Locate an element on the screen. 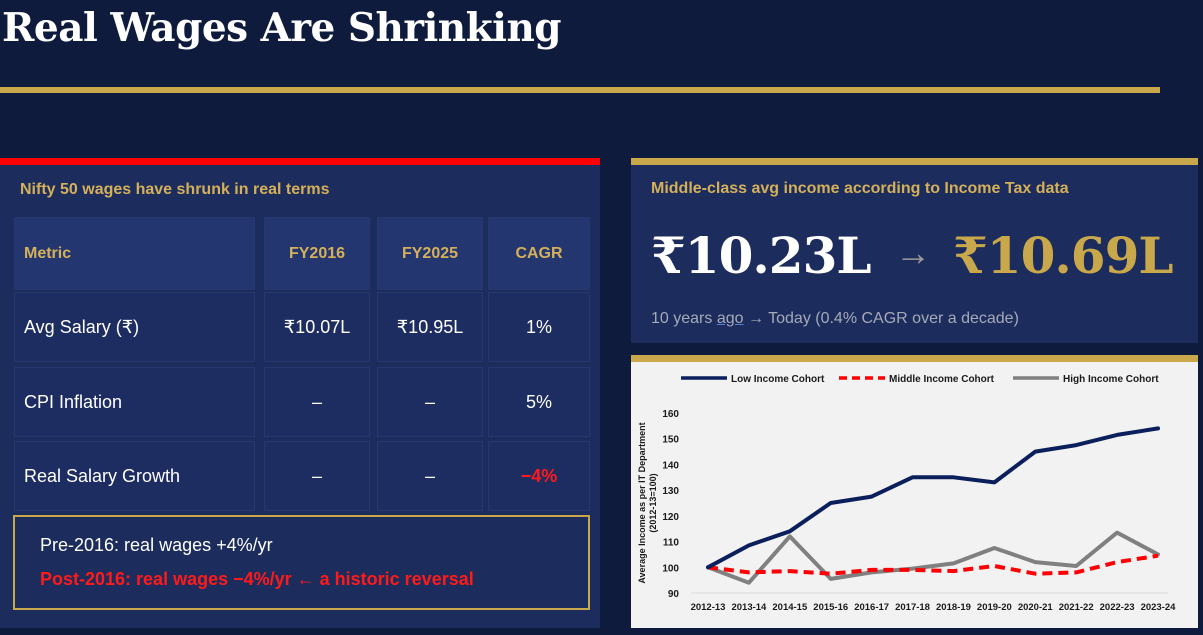 The width and height of the screenshot is (1203, 635). series-line-high-income-cohort is located at coordinates (933, 557).